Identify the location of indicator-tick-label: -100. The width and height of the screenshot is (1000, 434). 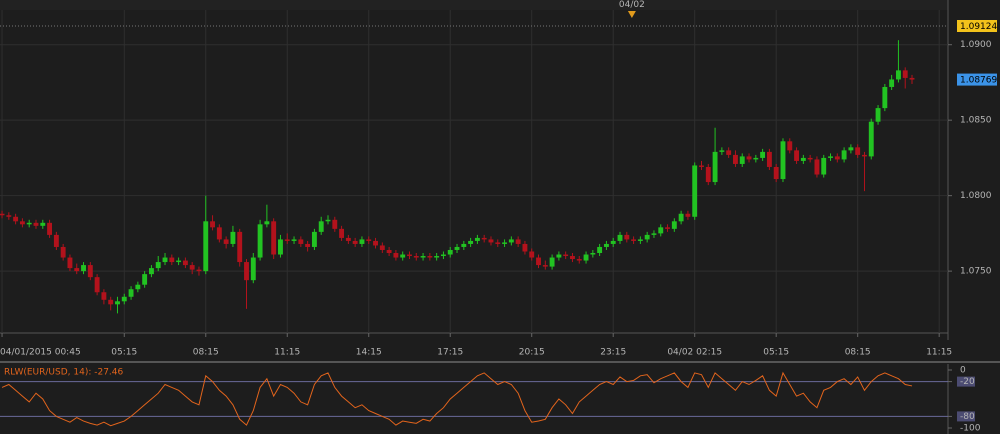
(970, 429).